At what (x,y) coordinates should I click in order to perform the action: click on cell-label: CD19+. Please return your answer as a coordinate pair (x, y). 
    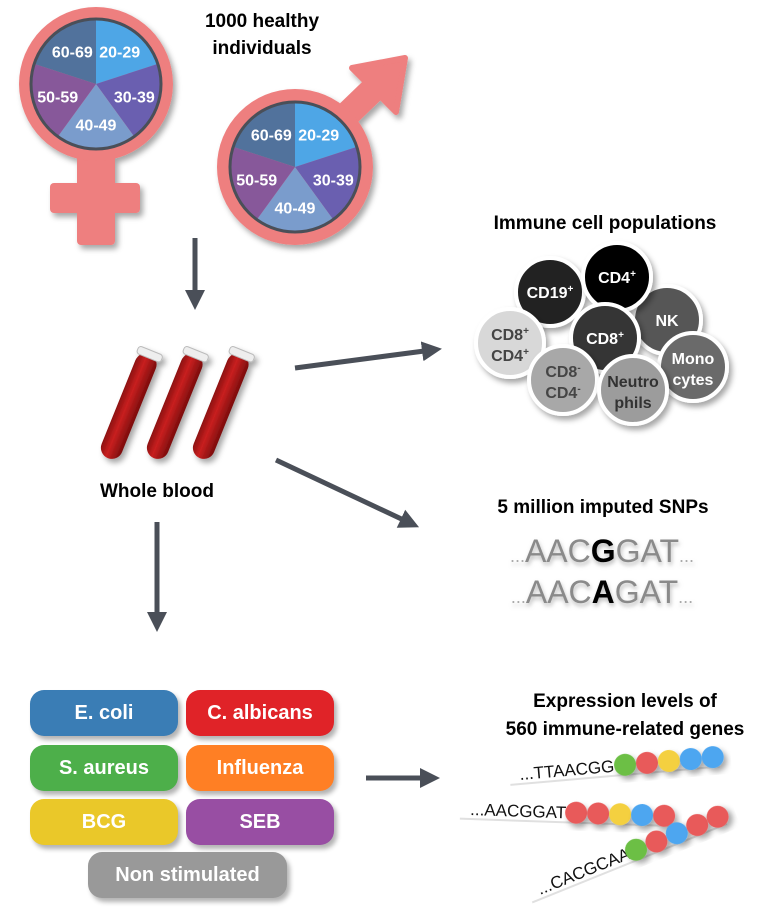
    Looking at the image, I should click on (550, 293).